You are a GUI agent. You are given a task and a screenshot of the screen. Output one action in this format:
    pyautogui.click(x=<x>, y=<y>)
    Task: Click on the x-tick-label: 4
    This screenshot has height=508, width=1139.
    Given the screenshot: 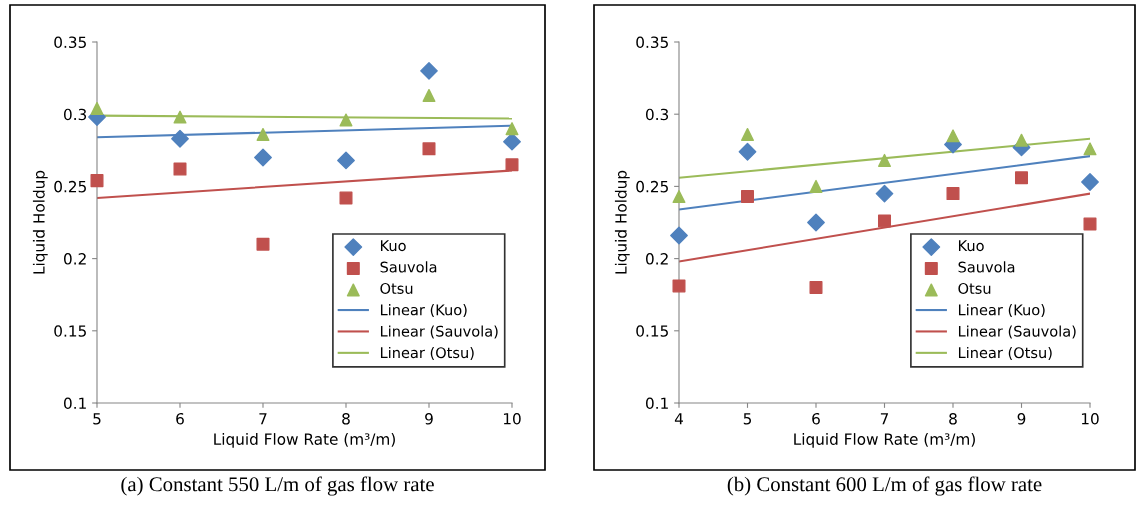 What is the action you would take?
    pyautogui.click(x=678, y=419)
    